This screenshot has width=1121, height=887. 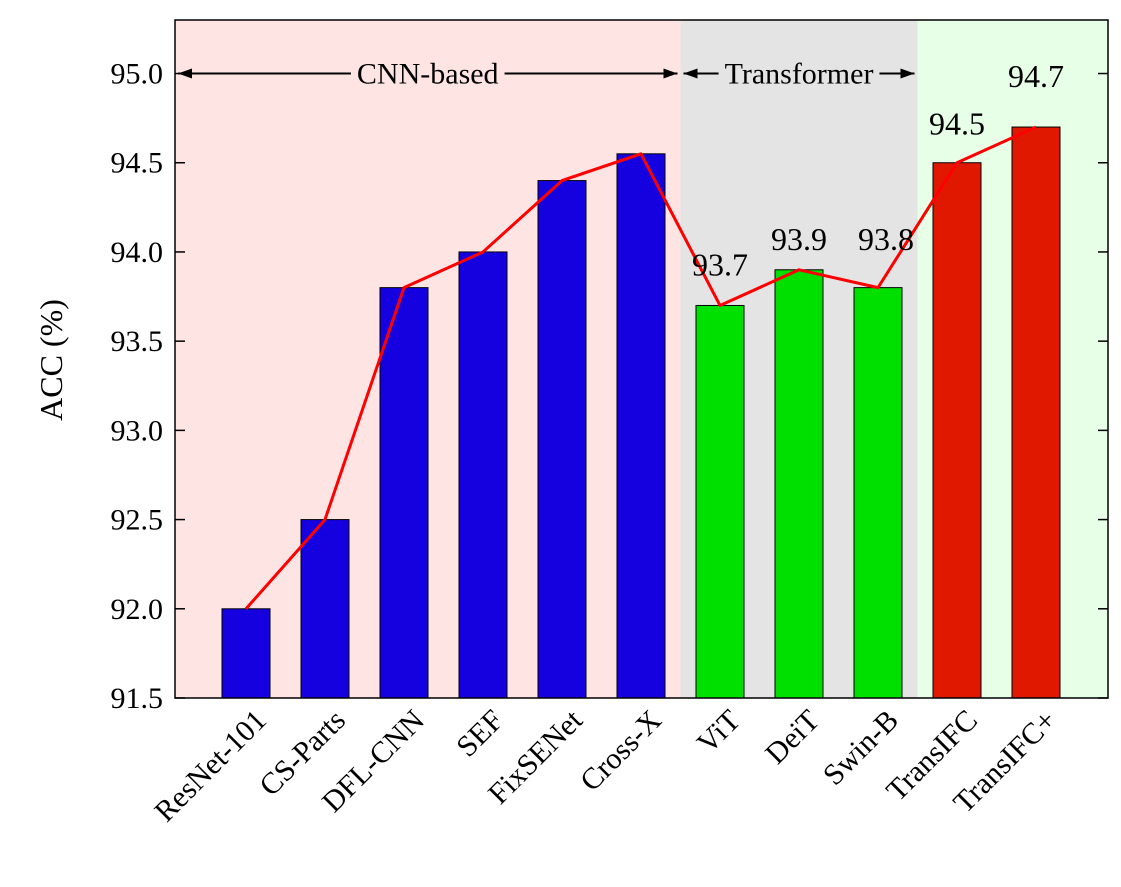 What do you see at coordinates (719, 732) in the screenshot?
I see `x-tick-label-vit: ViT` at bounding box center [719, 732].